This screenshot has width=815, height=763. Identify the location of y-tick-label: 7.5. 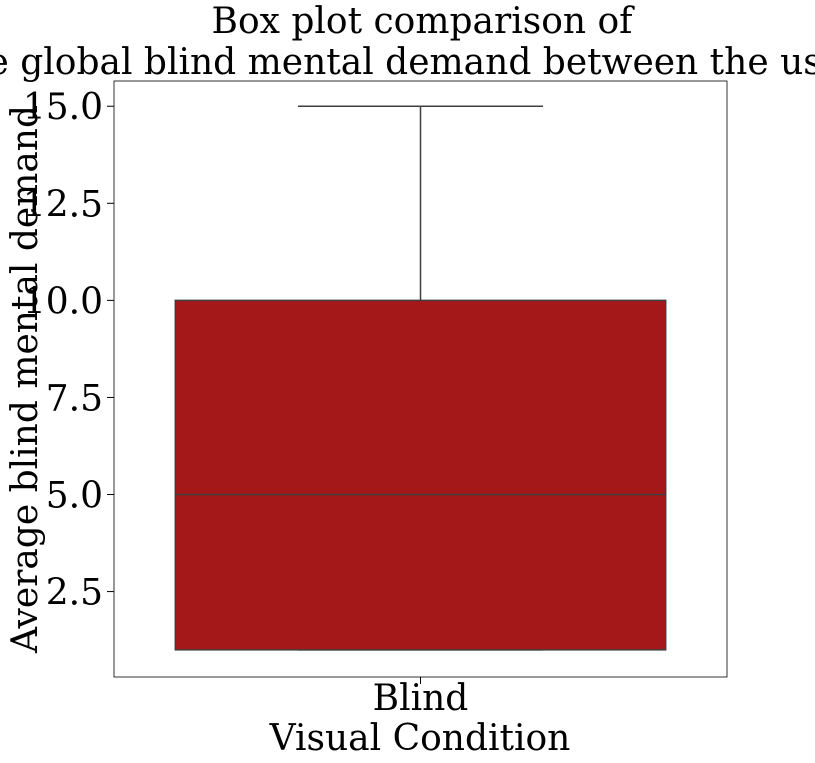
(74, 398).